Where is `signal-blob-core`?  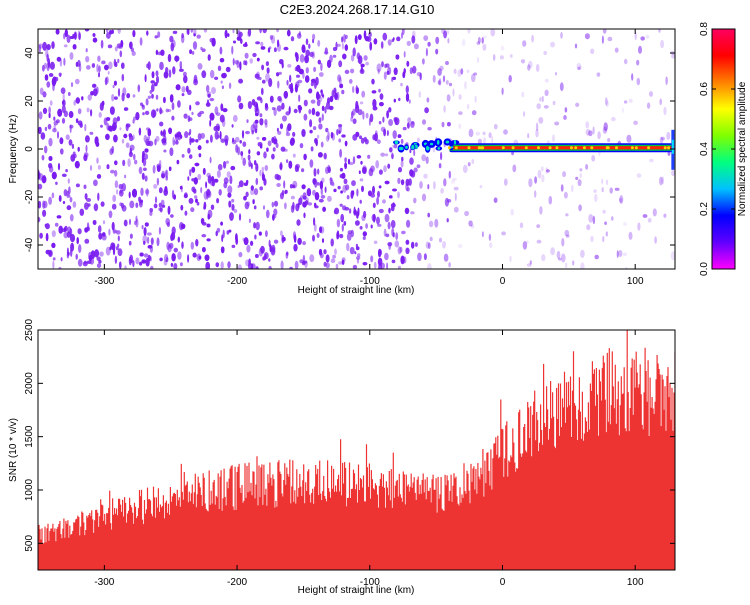
signal-blob-core is located at coordinates (447, 142).